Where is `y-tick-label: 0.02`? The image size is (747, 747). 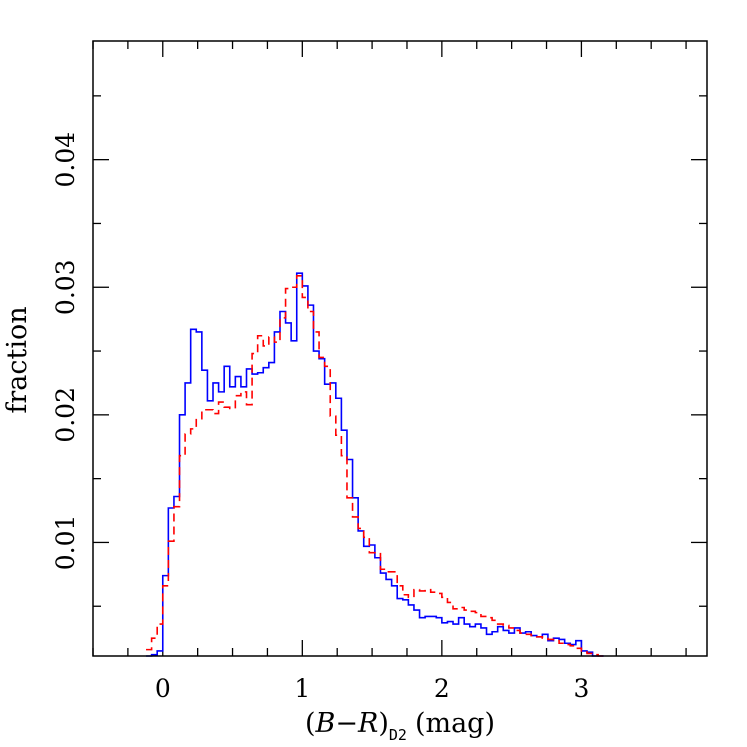 y-tick-label: 0.02 is located at coordinates (65, 415).